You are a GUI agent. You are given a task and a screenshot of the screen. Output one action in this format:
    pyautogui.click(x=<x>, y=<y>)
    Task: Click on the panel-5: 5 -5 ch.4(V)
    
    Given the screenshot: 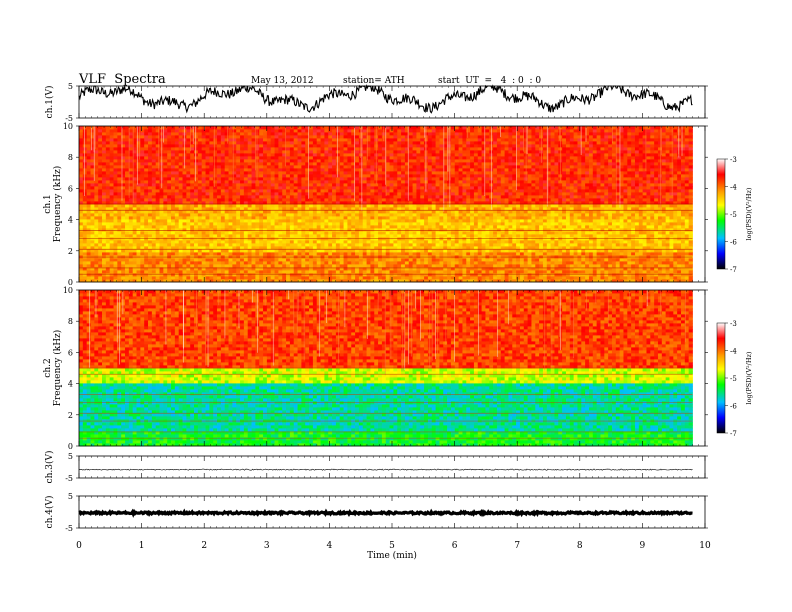 What is the action you would take?
    pyautogui.click(x=376, y=512)
    